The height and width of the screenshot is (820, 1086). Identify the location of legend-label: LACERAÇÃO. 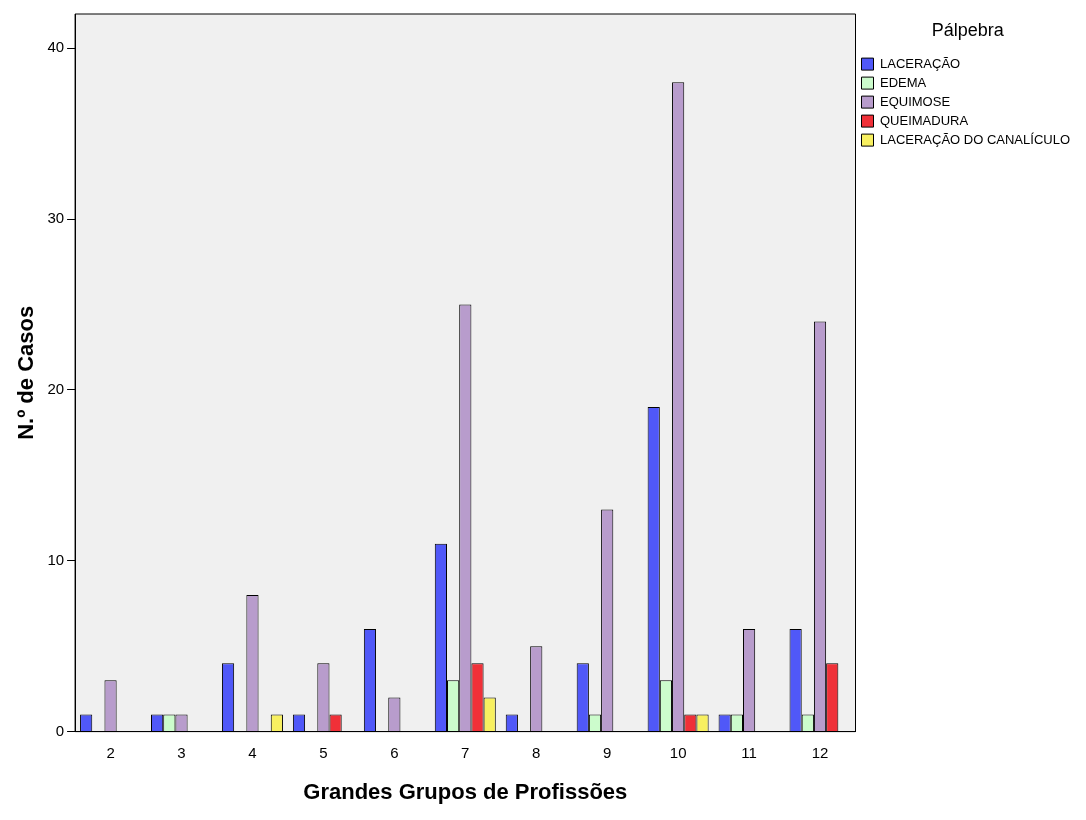
(920, 63).